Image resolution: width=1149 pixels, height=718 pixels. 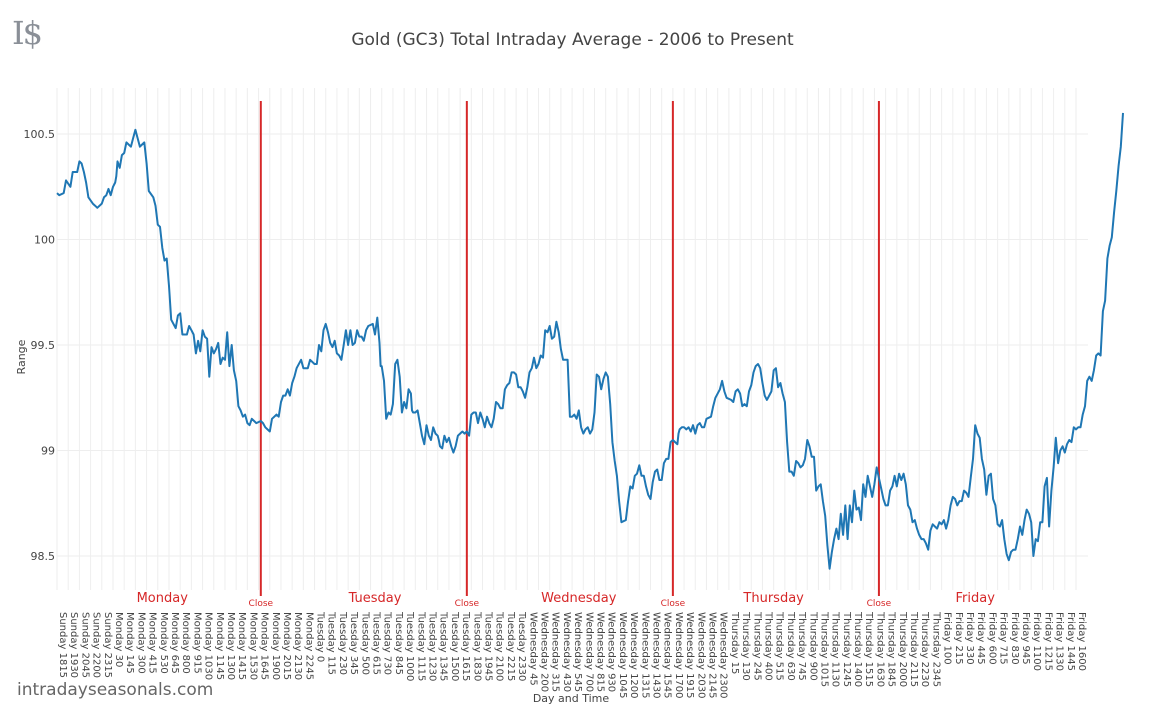 What do you see at coordinates (823, 649) in the screenshot?
I see `x-tick-label: Thursday 1015` at bounding box center [823, 649].